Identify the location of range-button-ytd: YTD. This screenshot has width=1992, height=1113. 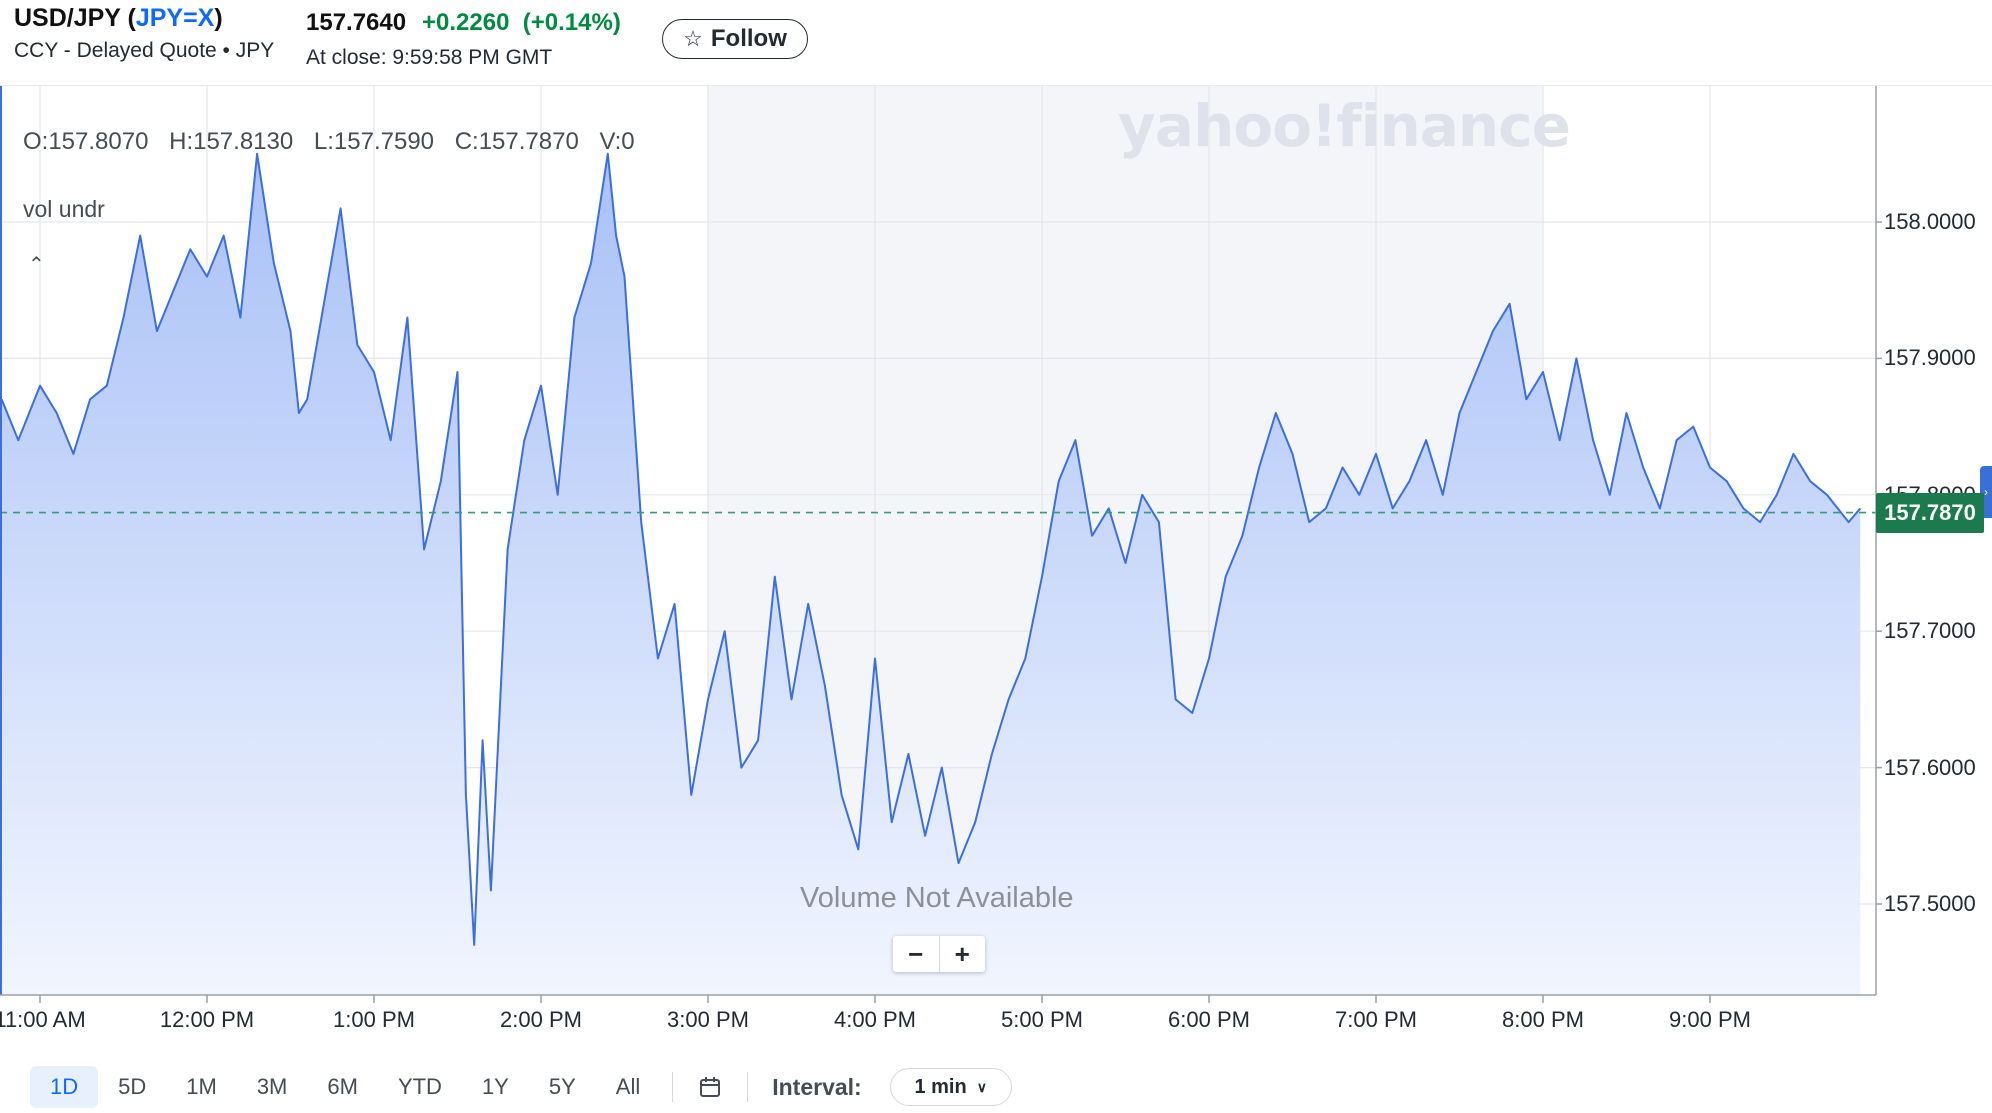
(419, 1086).